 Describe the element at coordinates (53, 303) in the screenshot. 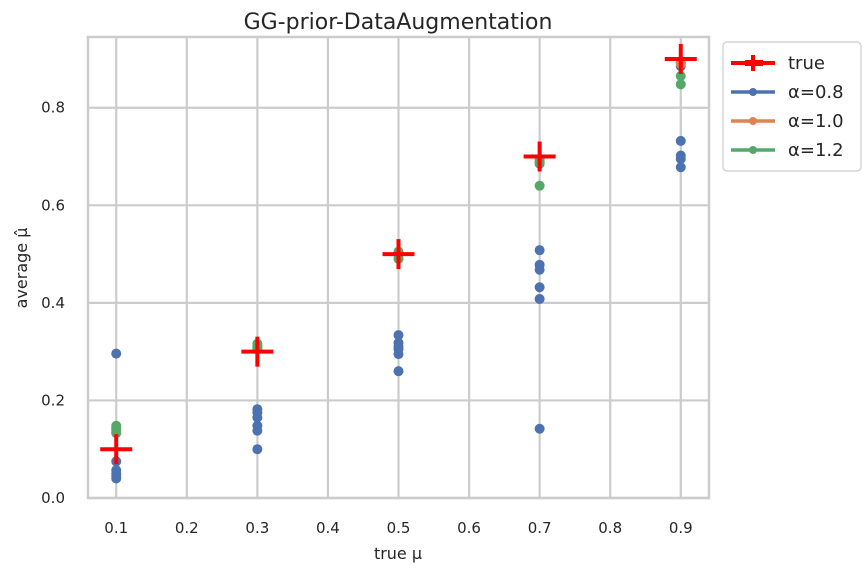

I see `y-tick-label: 0.4` at that location.